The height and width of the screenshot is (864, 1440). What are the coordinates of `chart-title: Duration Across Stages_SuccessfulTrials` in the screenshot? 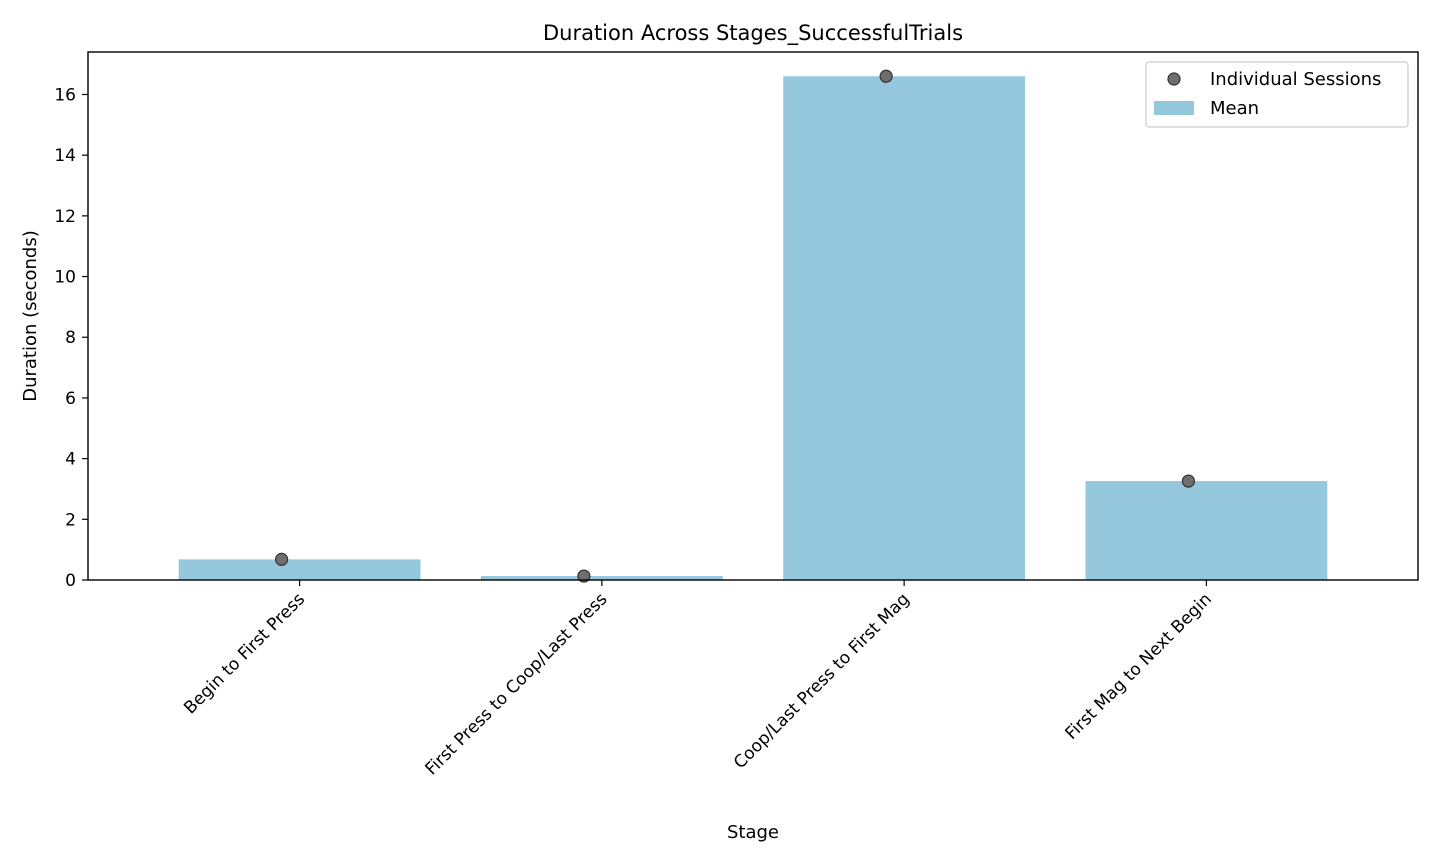 It's located at (753, 33).